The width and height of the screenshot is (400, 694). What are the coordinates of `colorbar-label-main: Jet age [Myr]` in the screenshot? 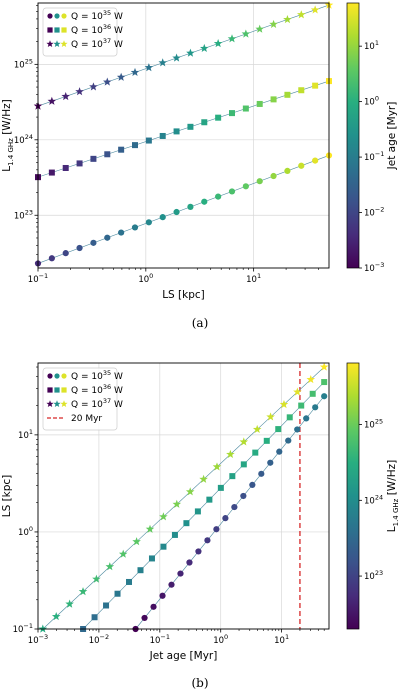 It's located at (392, 136).